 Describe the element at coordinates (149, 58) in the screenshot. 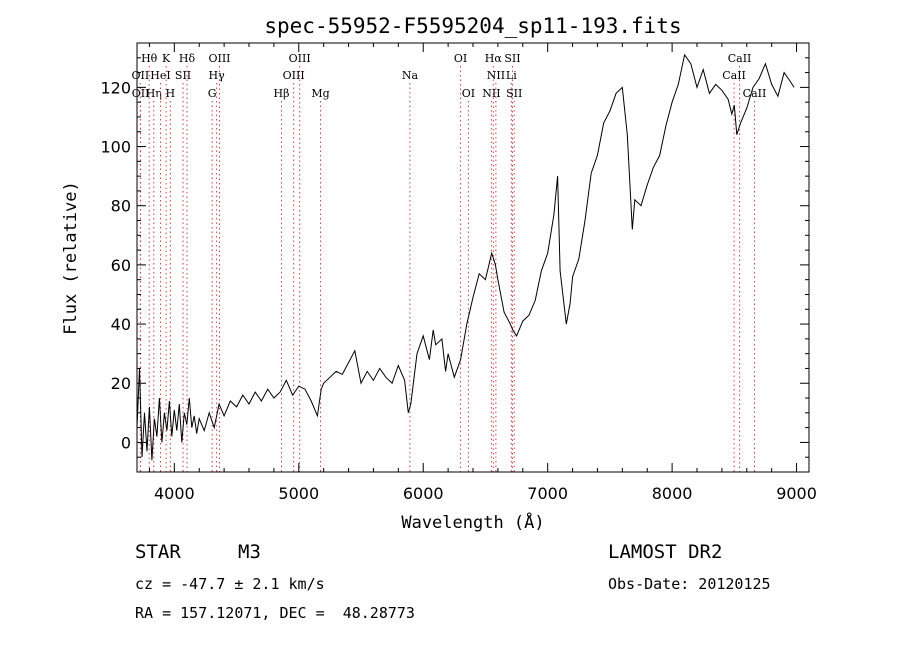

I see `line-label-0: Hθ` at that location.